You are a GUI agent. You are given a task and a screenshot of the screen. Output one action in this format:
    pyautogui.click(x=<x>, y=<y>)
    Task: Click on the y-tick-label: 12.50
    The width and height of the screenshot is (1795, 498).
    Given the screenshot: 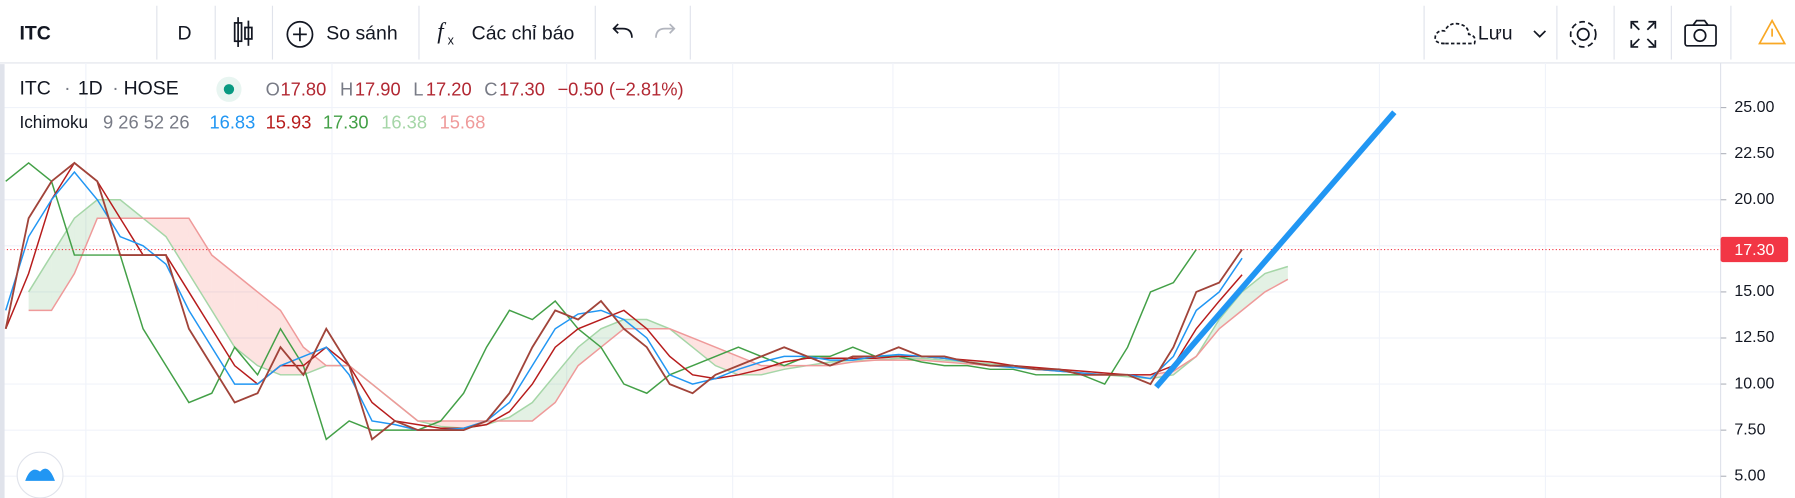 What is the action you would take?
    pyautogui.click(x=1754, y=337)
    